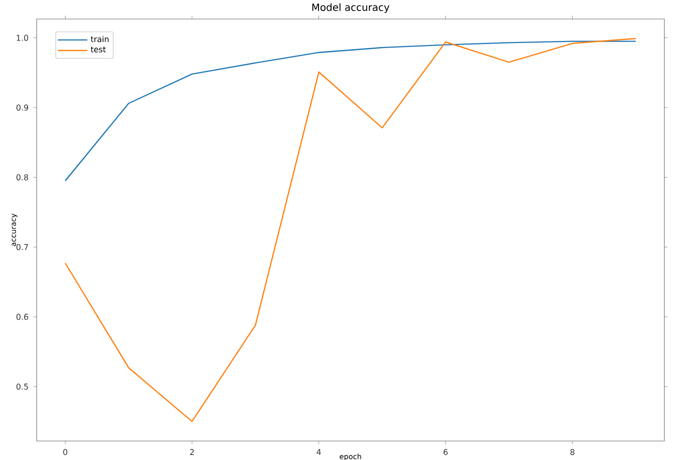 Image resolution: width=691 pixels, height=460 pixels. I want to click on y-tick-label: 0.7, so click(22, 247).